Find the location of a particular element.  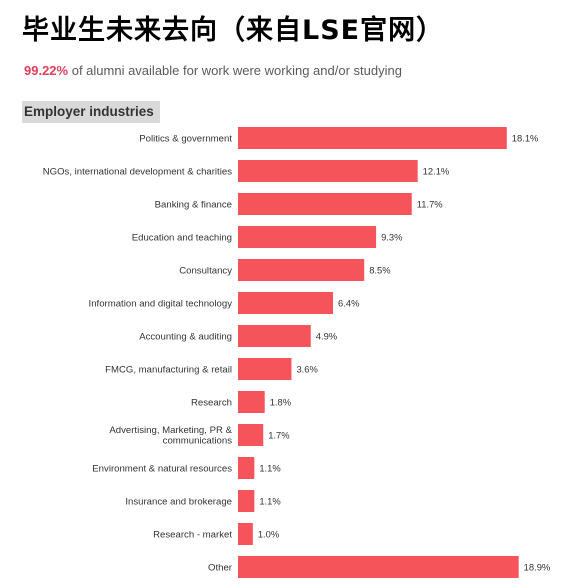

category-label: Insurance and brokerage is located at coordinates (178, 502).